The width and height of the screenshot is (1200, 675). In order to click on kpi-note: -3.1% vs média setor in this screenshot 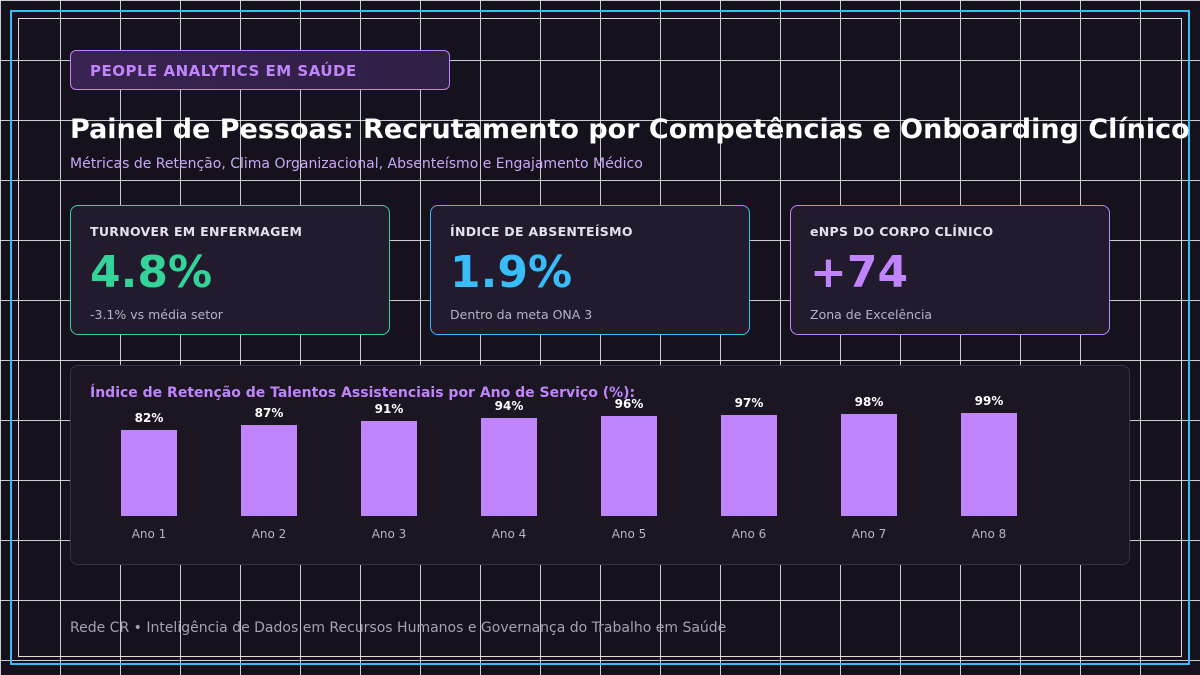, I will do `click(156, 314)`.